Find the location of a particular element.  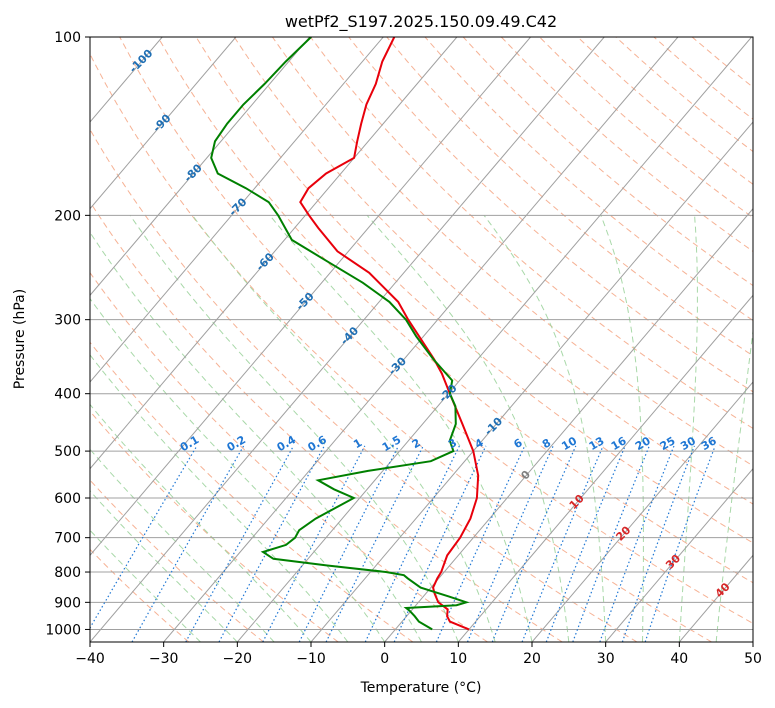

x-tick-label: 30 is located at coordinates (606, 659).